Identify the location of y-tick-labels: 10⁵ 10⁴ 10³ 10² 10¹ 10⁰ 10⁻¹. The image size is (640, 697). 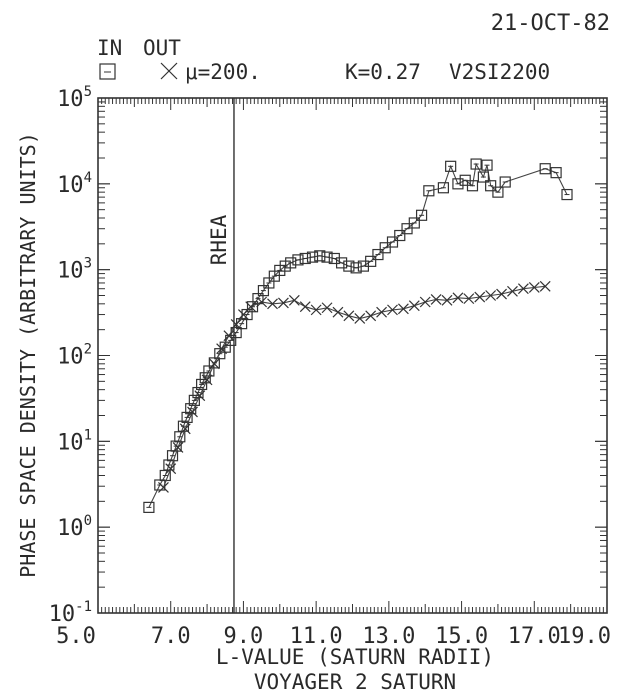
(70, 355).